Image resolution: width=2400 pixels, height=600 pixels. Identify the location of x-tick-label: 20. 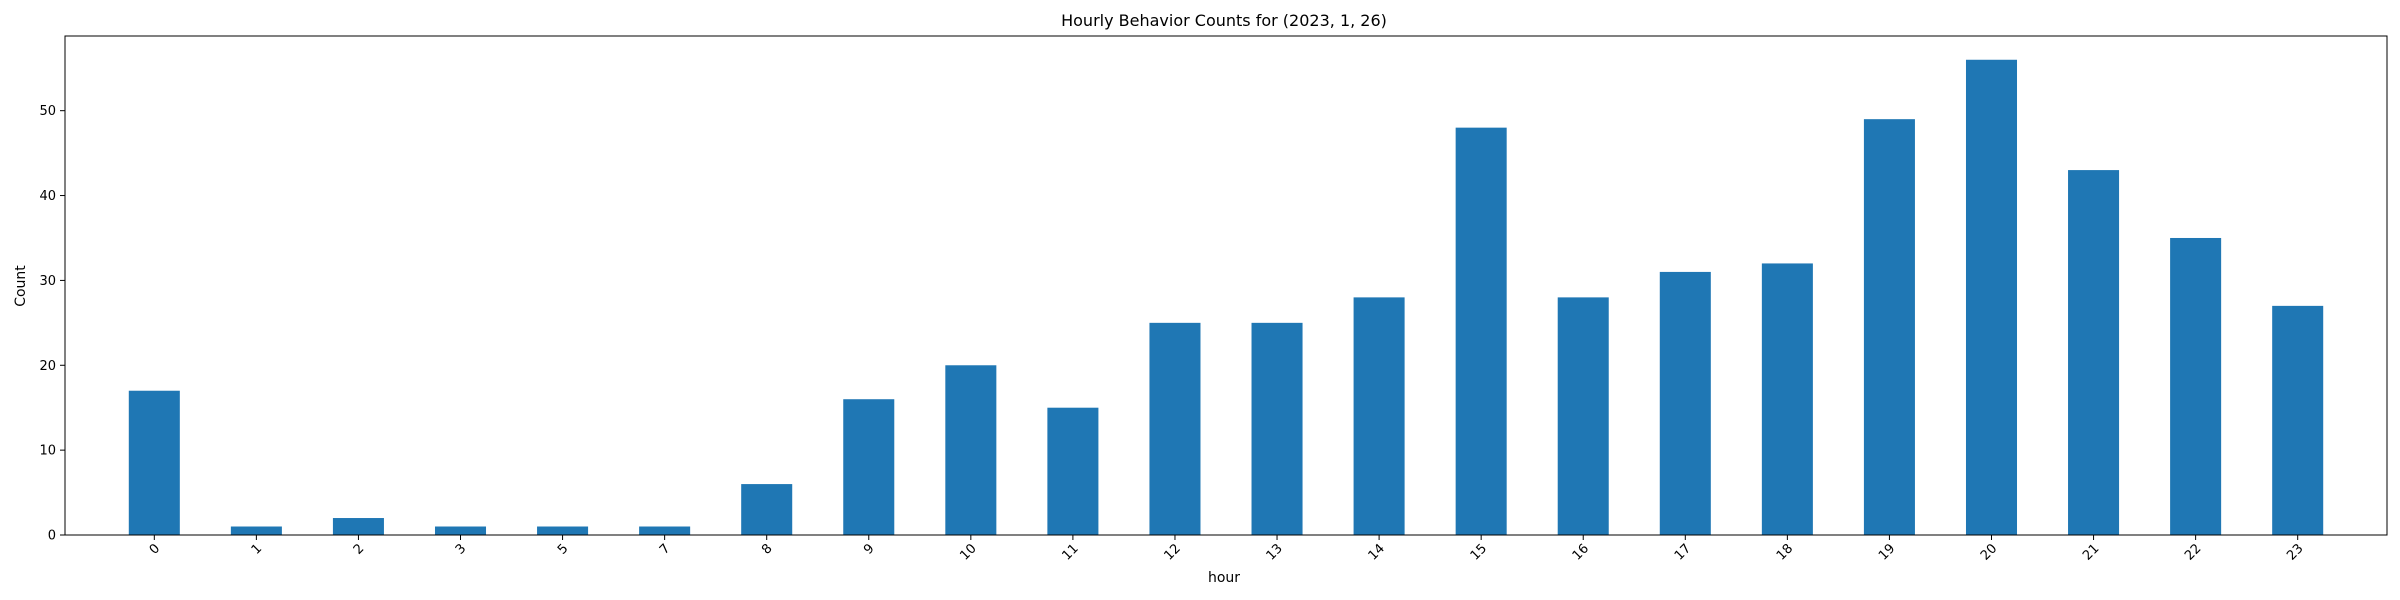
(1989, 552).